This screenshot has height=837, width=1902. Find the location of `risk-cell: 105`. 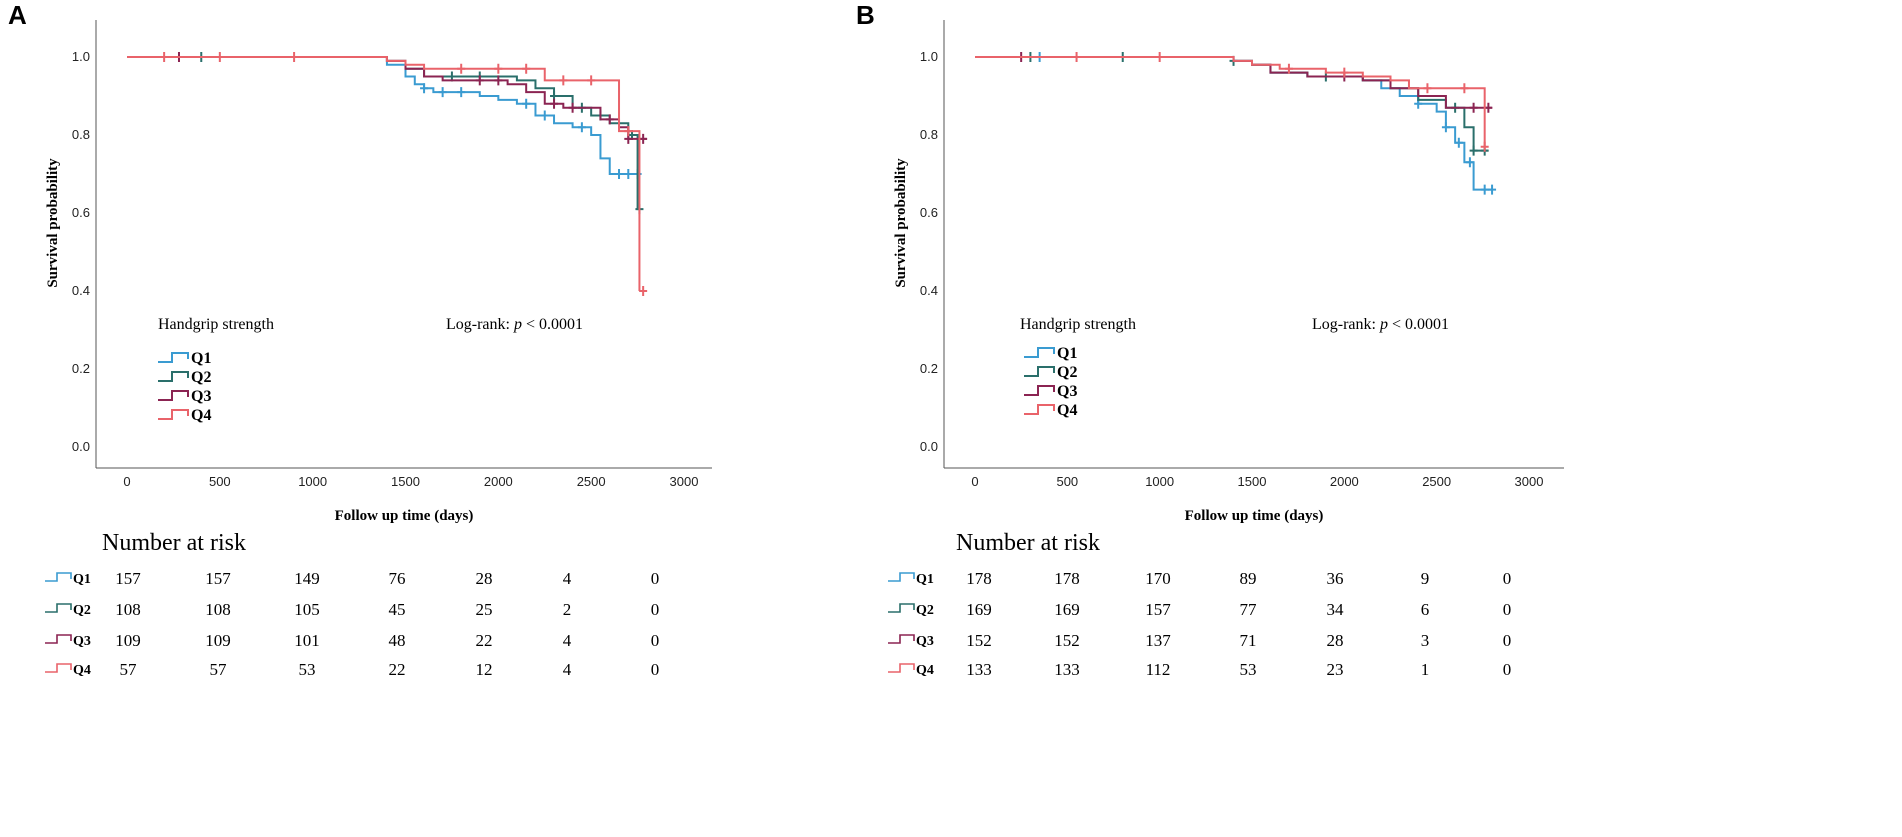

risk-cell: 105 is located at coordinates (307, 609).